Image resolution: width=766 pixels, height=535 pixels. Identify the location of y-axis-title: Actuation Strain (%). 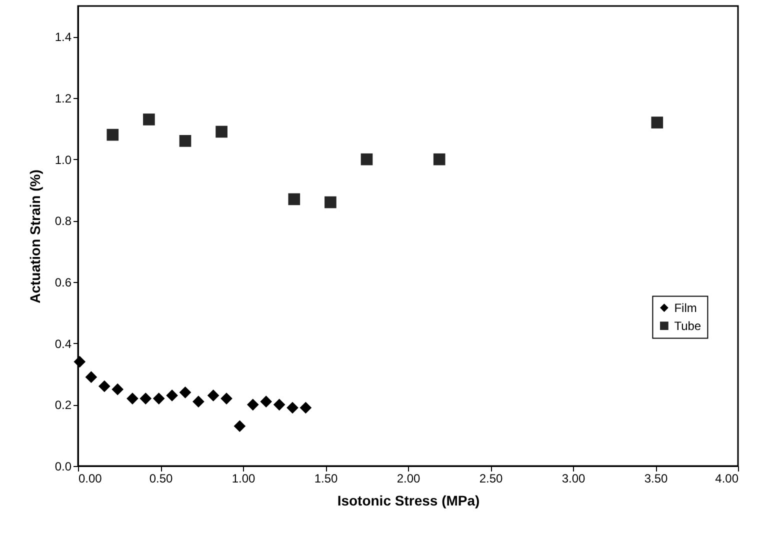
(34, 237).